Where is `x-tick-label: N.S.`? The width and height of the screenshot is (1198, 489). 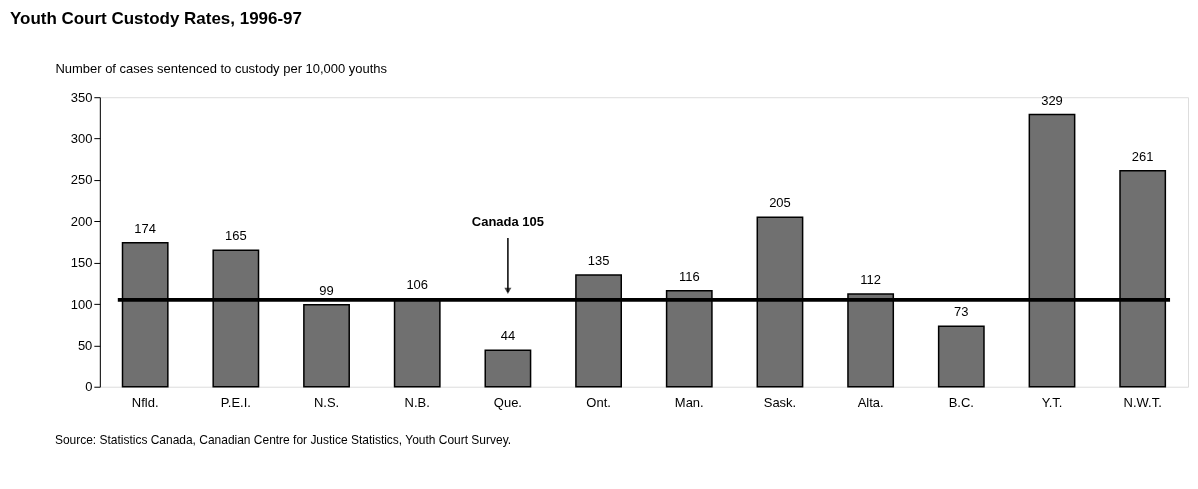 x-tick-label: N.S. is located at coordinates (326, 403).